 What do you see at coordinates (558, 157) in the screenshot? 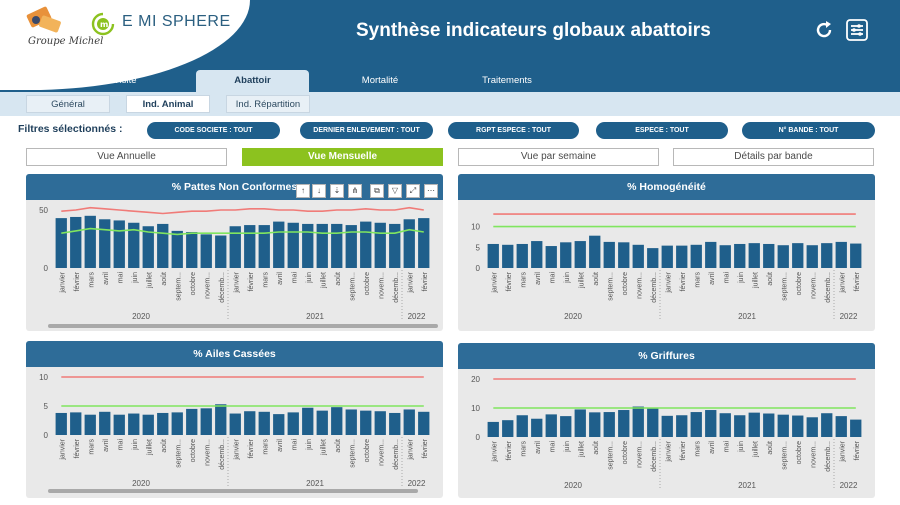
I see `view-semaine-button: Vue par semaine` at bounding box center [558, 157].